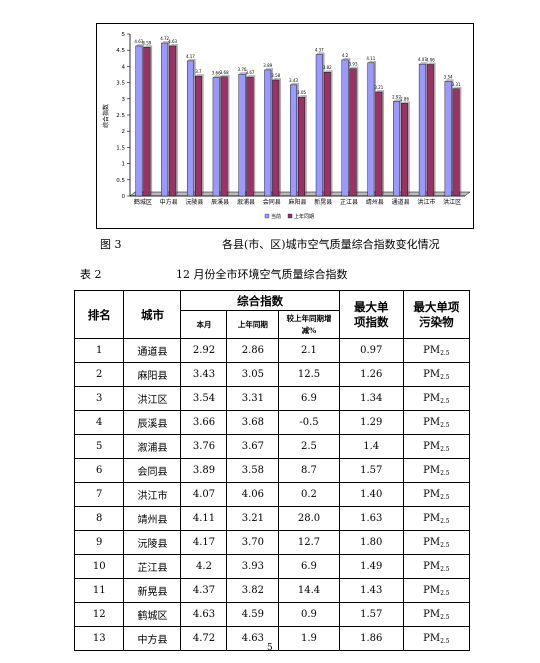 Image resolution: width=540 pixels, height=663 pixels. What do you see at coordinates (309, 518) in the screenshot?
I see `cell-change: 28.0` at bounding box center [309, 518].